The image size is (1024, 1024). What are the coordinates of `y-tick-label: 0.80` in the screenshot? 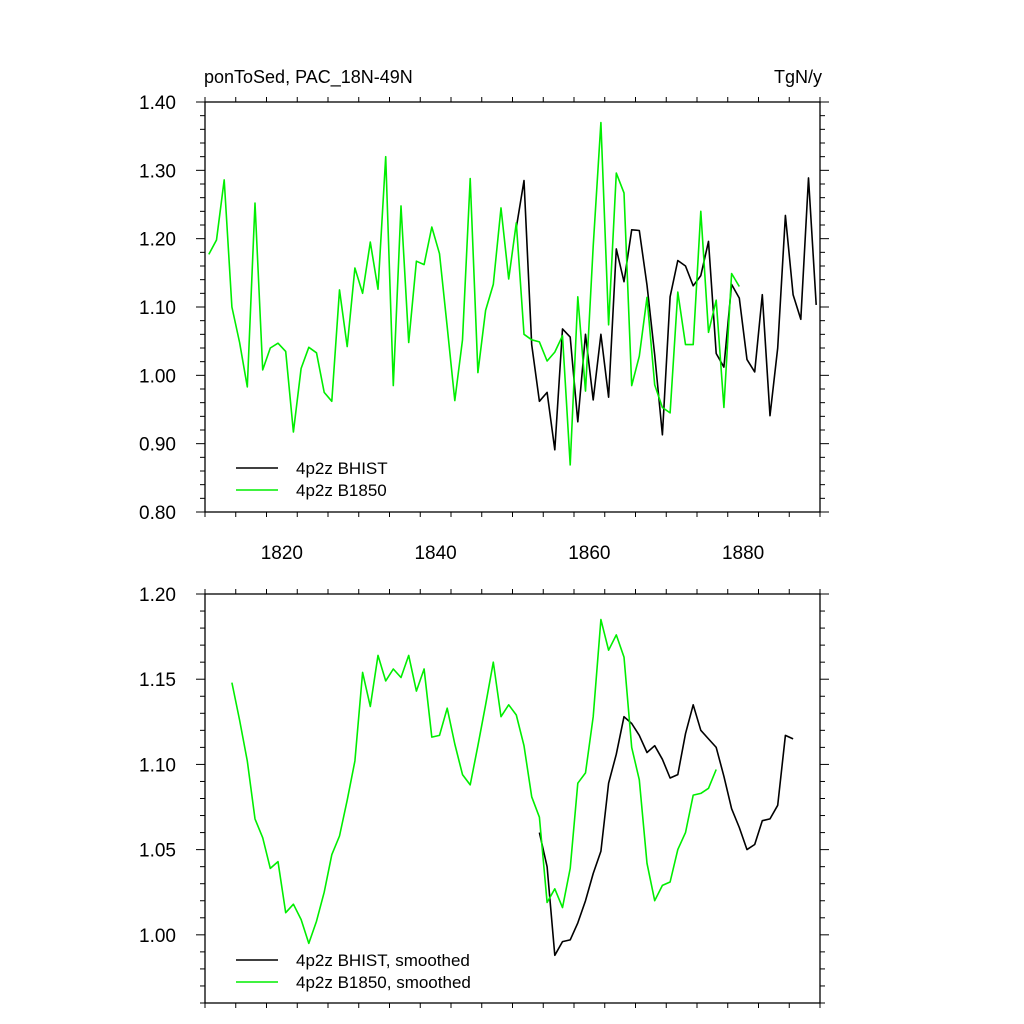 It's located at (157, 513).